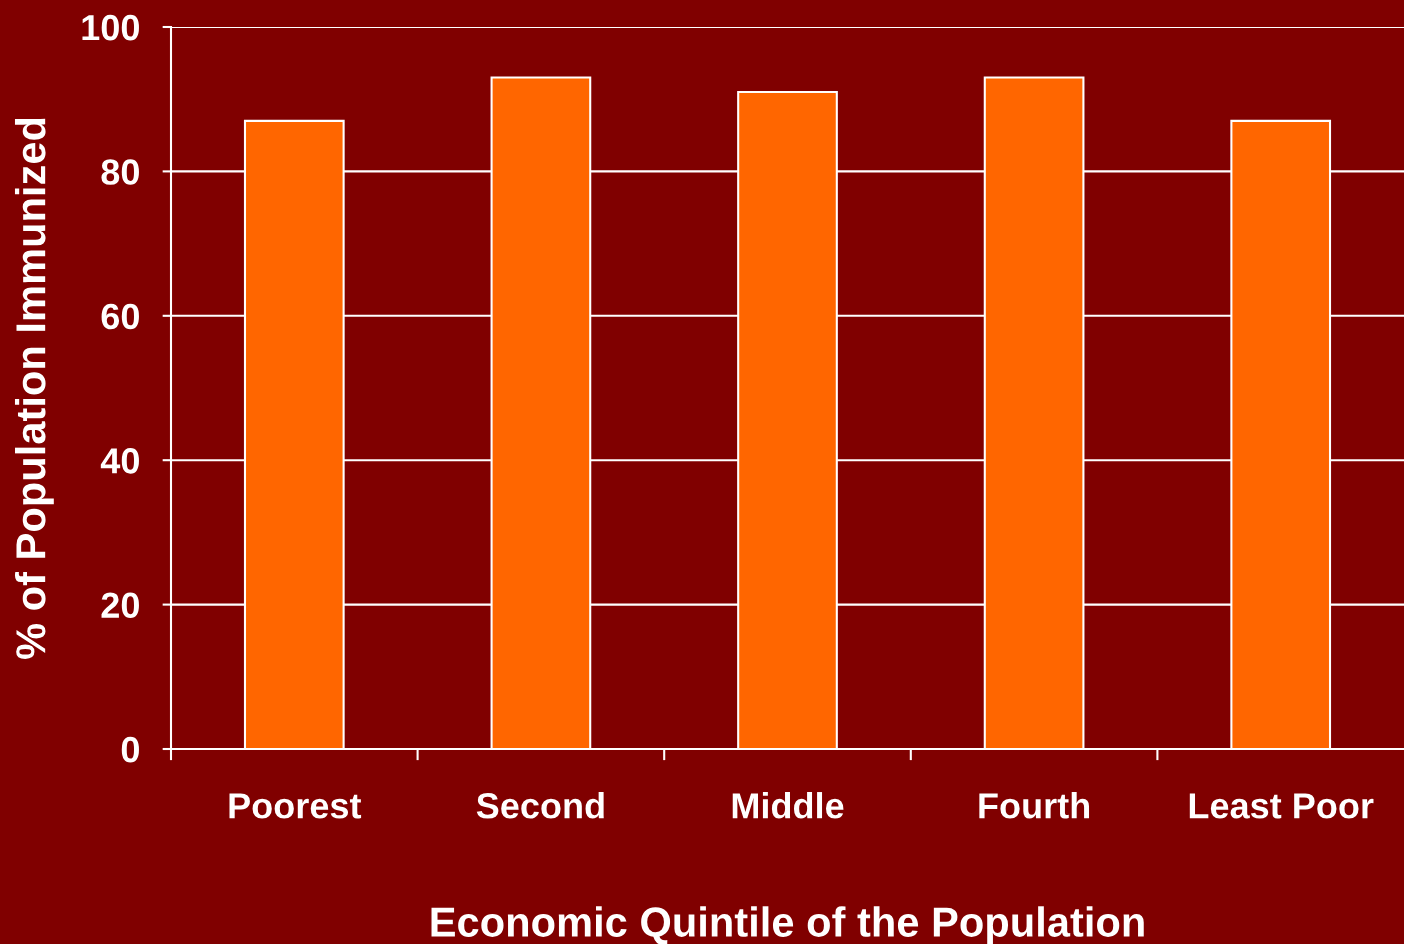 Image resolution: width=1404 pixels, height=944 pixels. I want to click on x-tick-label: Least Poor, so click(1281, 806).